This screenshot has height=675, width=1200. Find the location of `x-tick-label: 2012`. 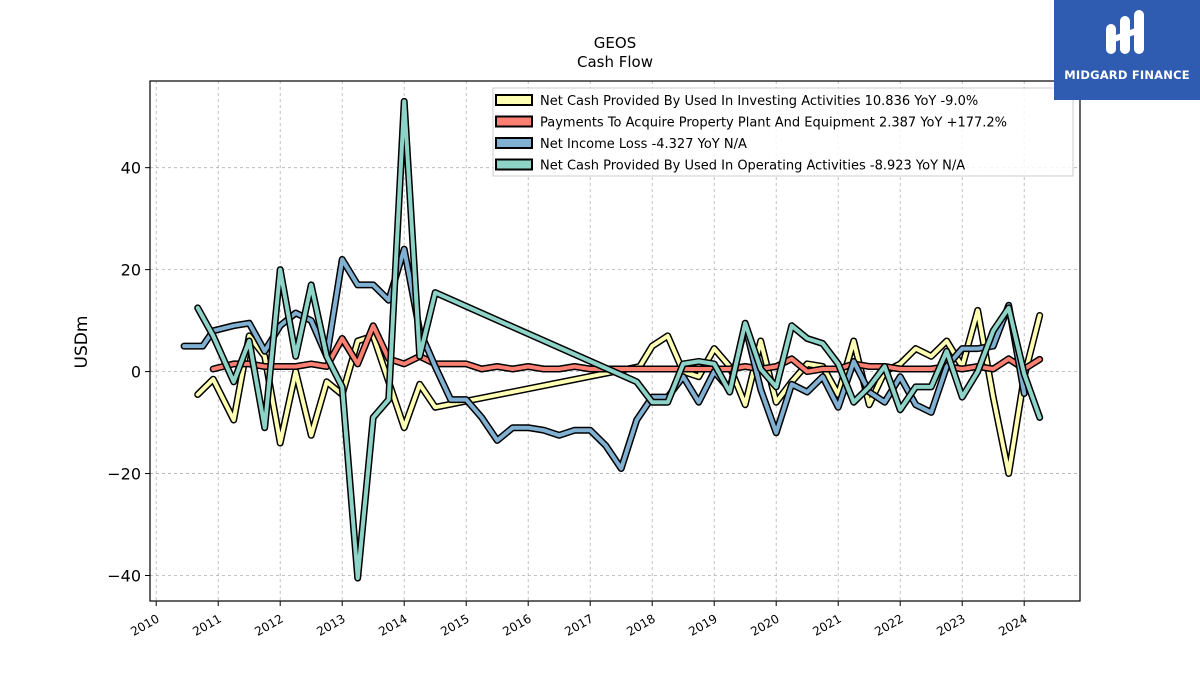

x-tick-label: 2012 is located at coordinates (268, 624).